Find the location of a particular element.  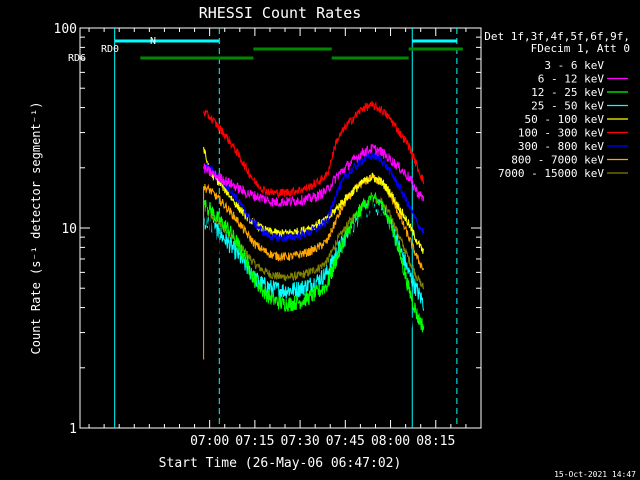

legend-label: 3 - 6 keV is located at coordinates (574, 65).